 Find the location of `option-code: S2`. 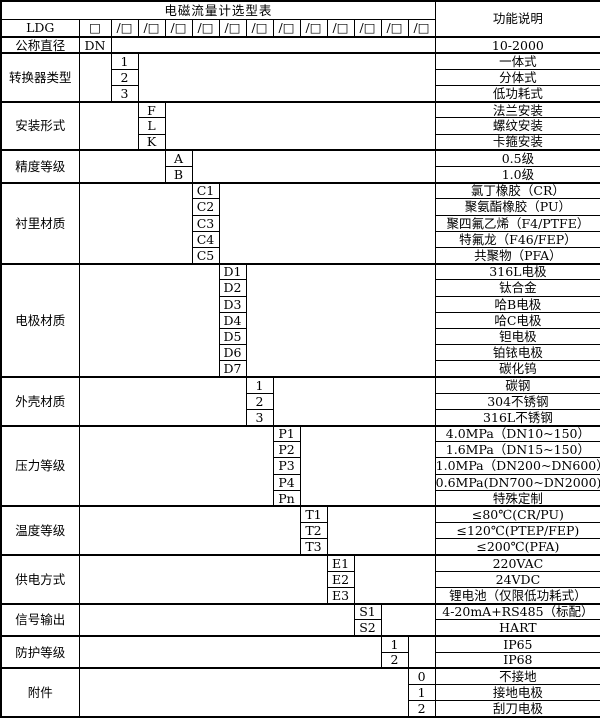

option-code: S2 is located at coordinates (367, 628).